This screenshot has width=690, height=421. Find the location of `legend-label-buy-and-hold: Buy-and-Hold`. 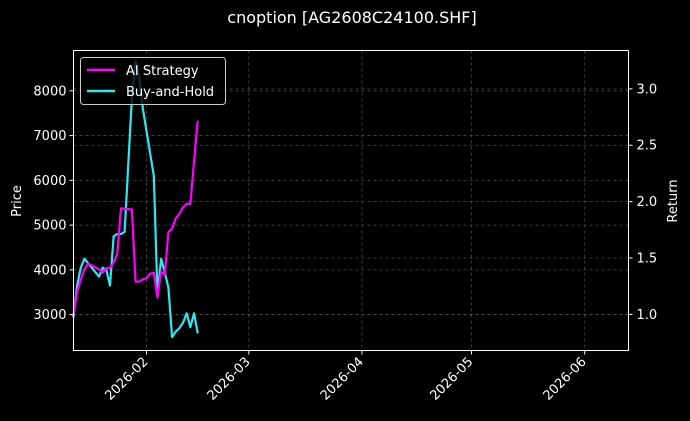

legend-label-buy-and-hold: Buy-and-Hold is located at coordinates (170, 92).